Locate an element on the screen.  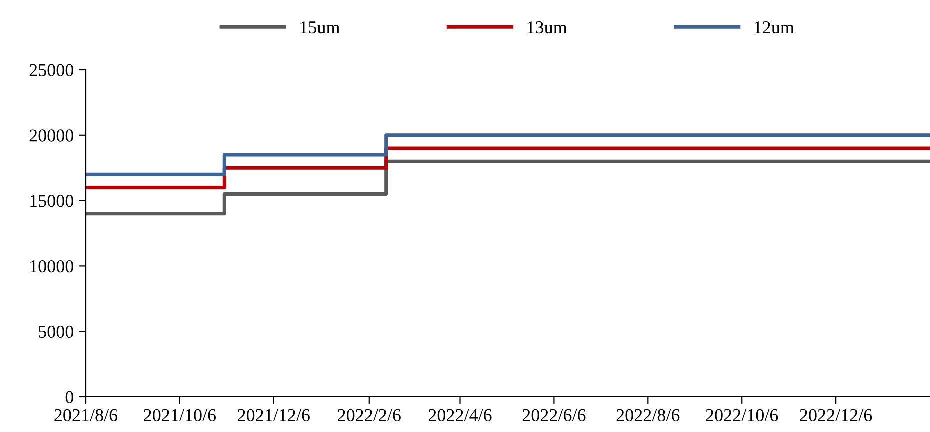
x-tick-label: 2021/10/6 is located at coordinates (180, 415).